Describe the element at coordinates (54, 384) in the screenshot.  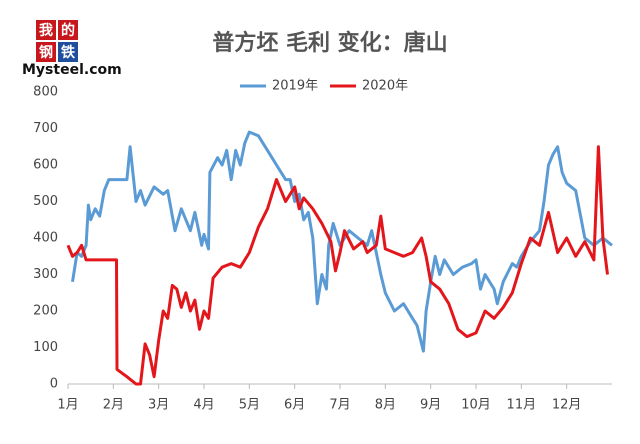
I see `y-tick-label: 0` at that location.